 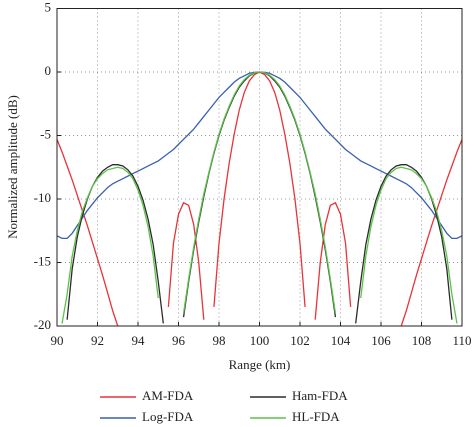 I want to click on y-tick-label: -15, so click(x=42, y=260).